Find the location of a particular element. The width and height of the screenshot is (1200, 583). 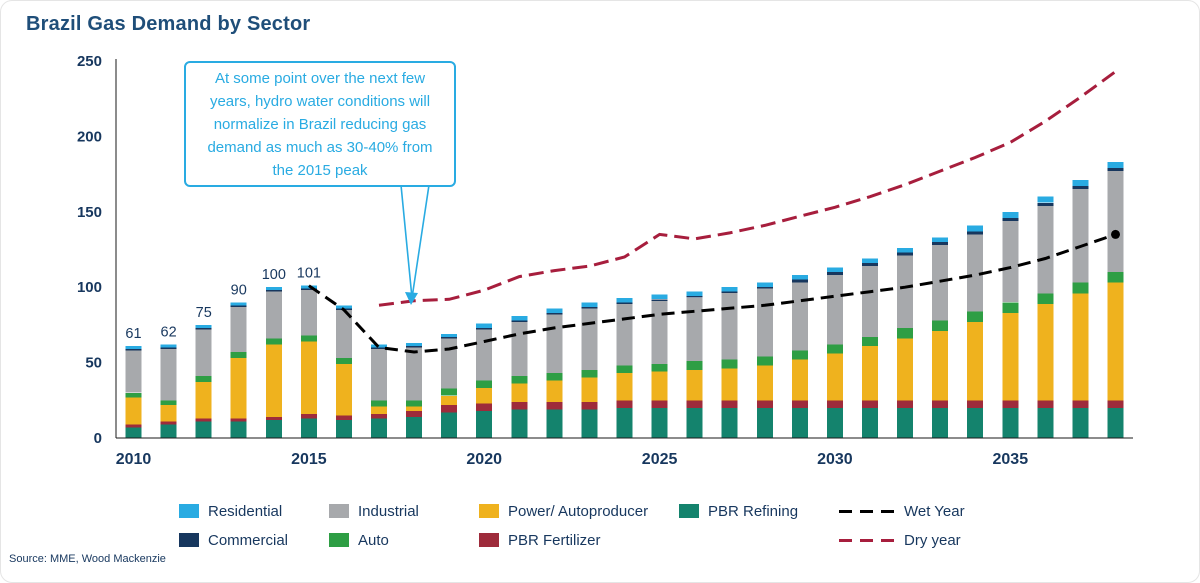

x-tick-label: 2030 is located at coordinates (835, 459).